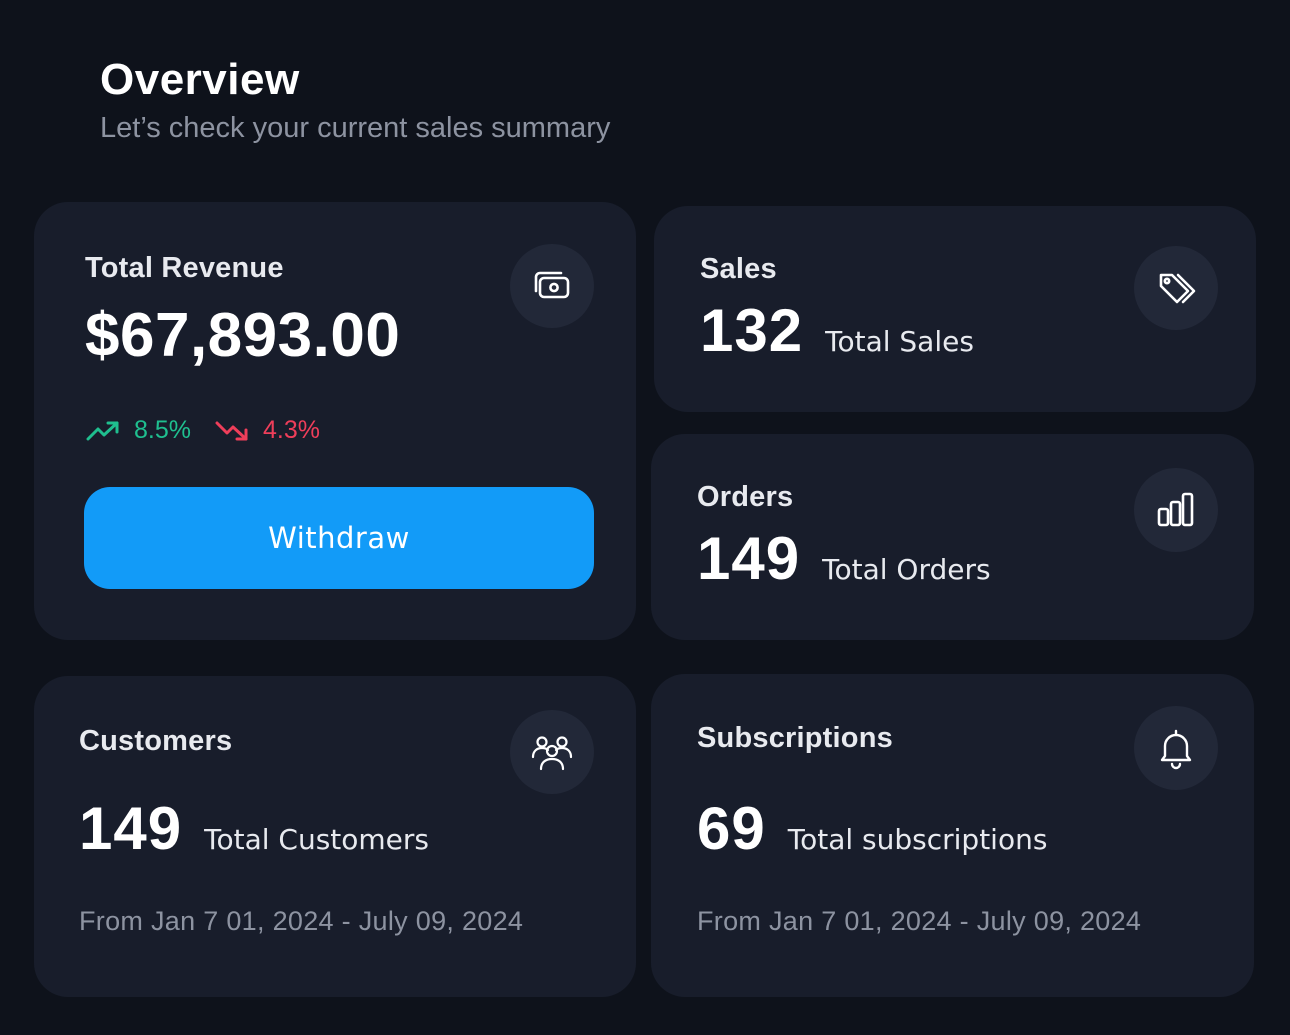  I want to click on customers-date-range: From Jan 7 01, 2024 - July 09, 2024, so click(301, 921).